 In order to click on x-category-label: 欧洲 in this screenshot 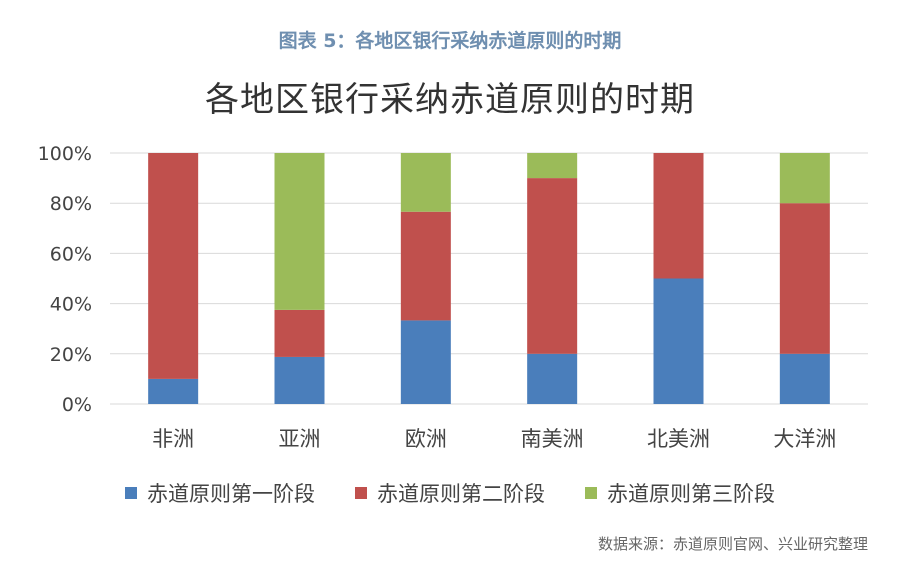, I will do `click(426, 439)`.